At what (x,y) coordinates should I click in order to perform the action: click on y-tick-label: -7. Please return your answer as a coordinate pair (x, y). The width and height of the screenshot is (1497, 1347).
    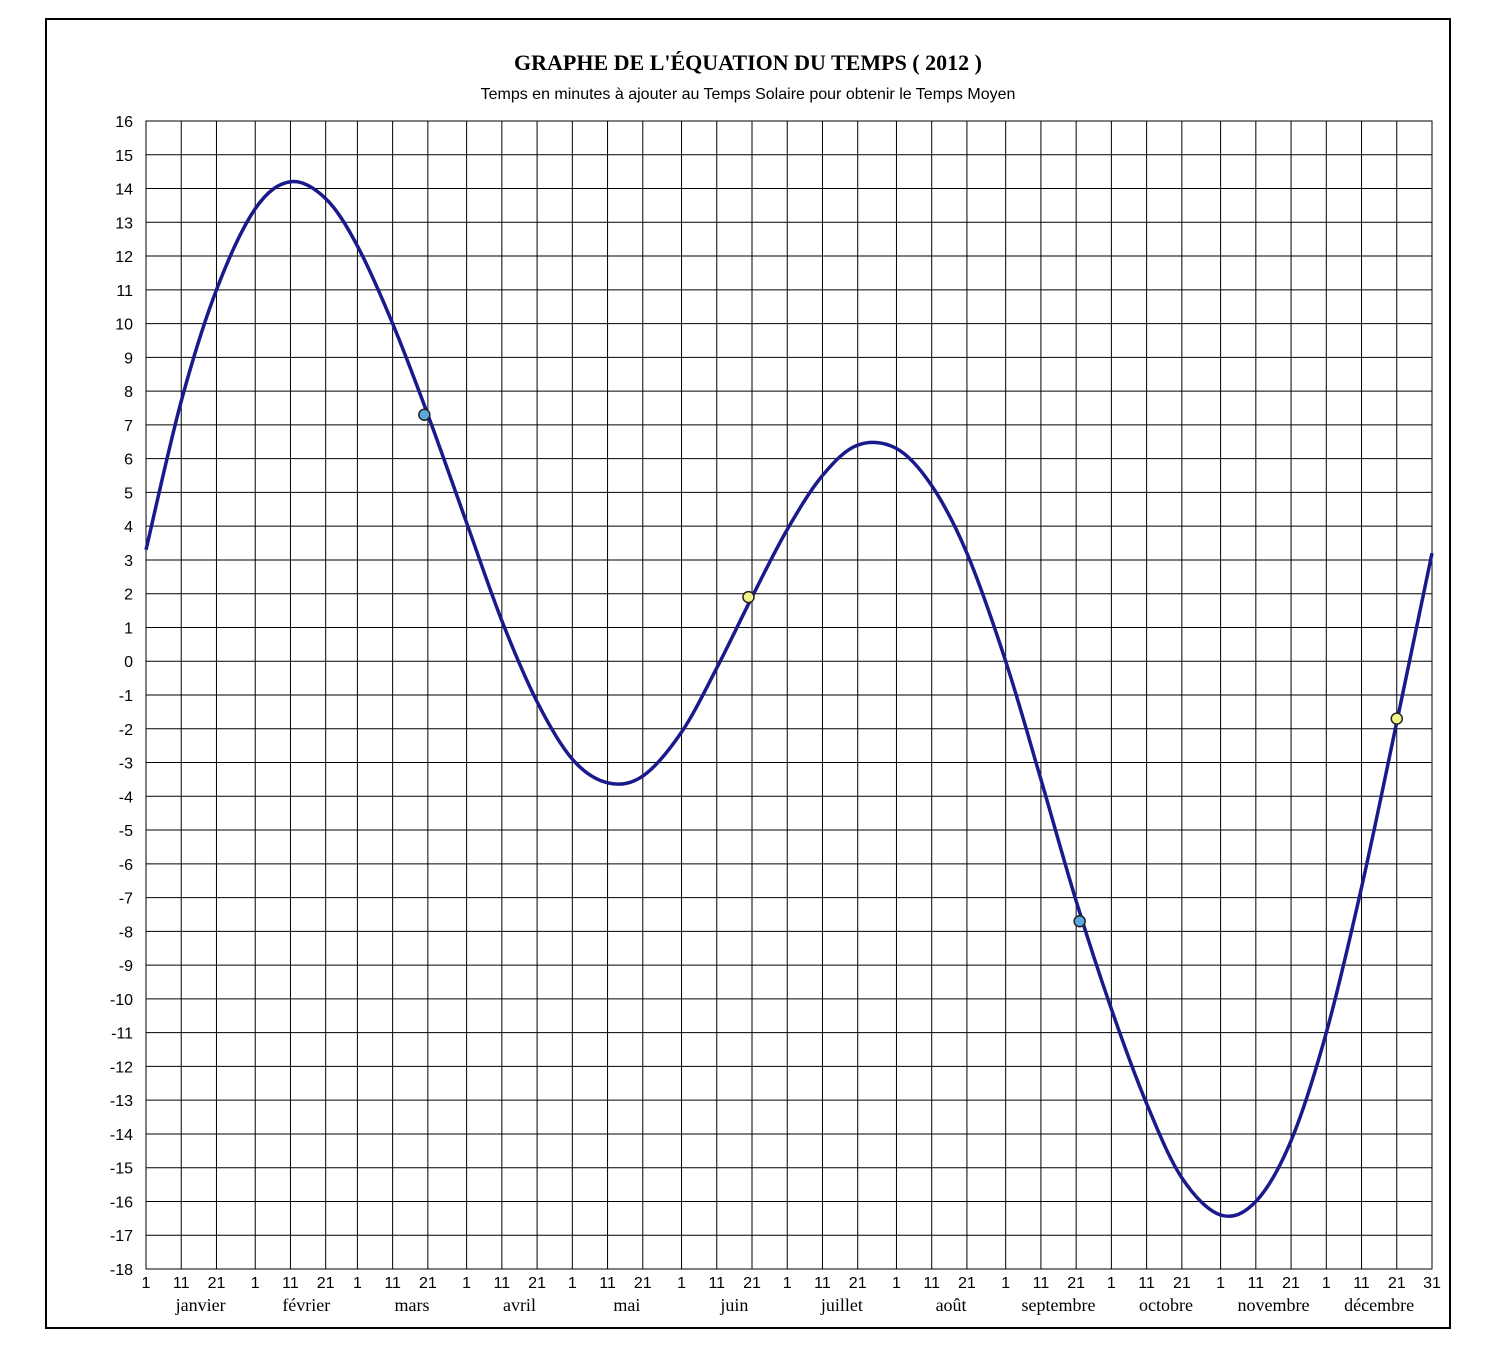
    Looking at the image, I should click on (126, 899).